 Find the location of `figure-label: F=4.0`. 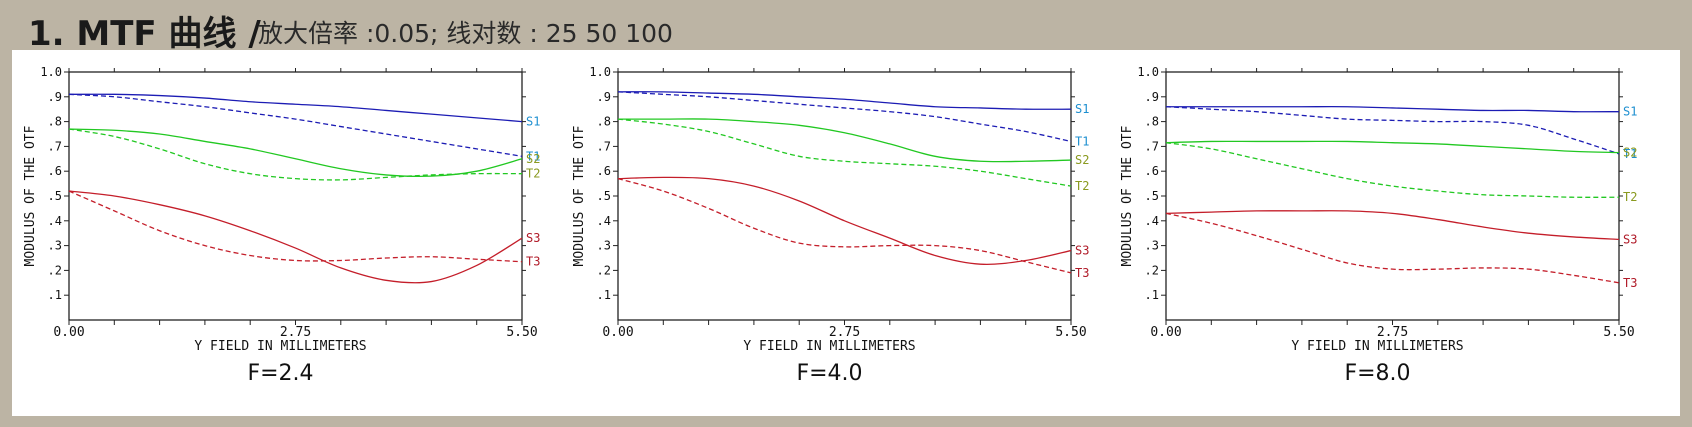

figure-label: F=4.0 is located at coordinates (829, 373).